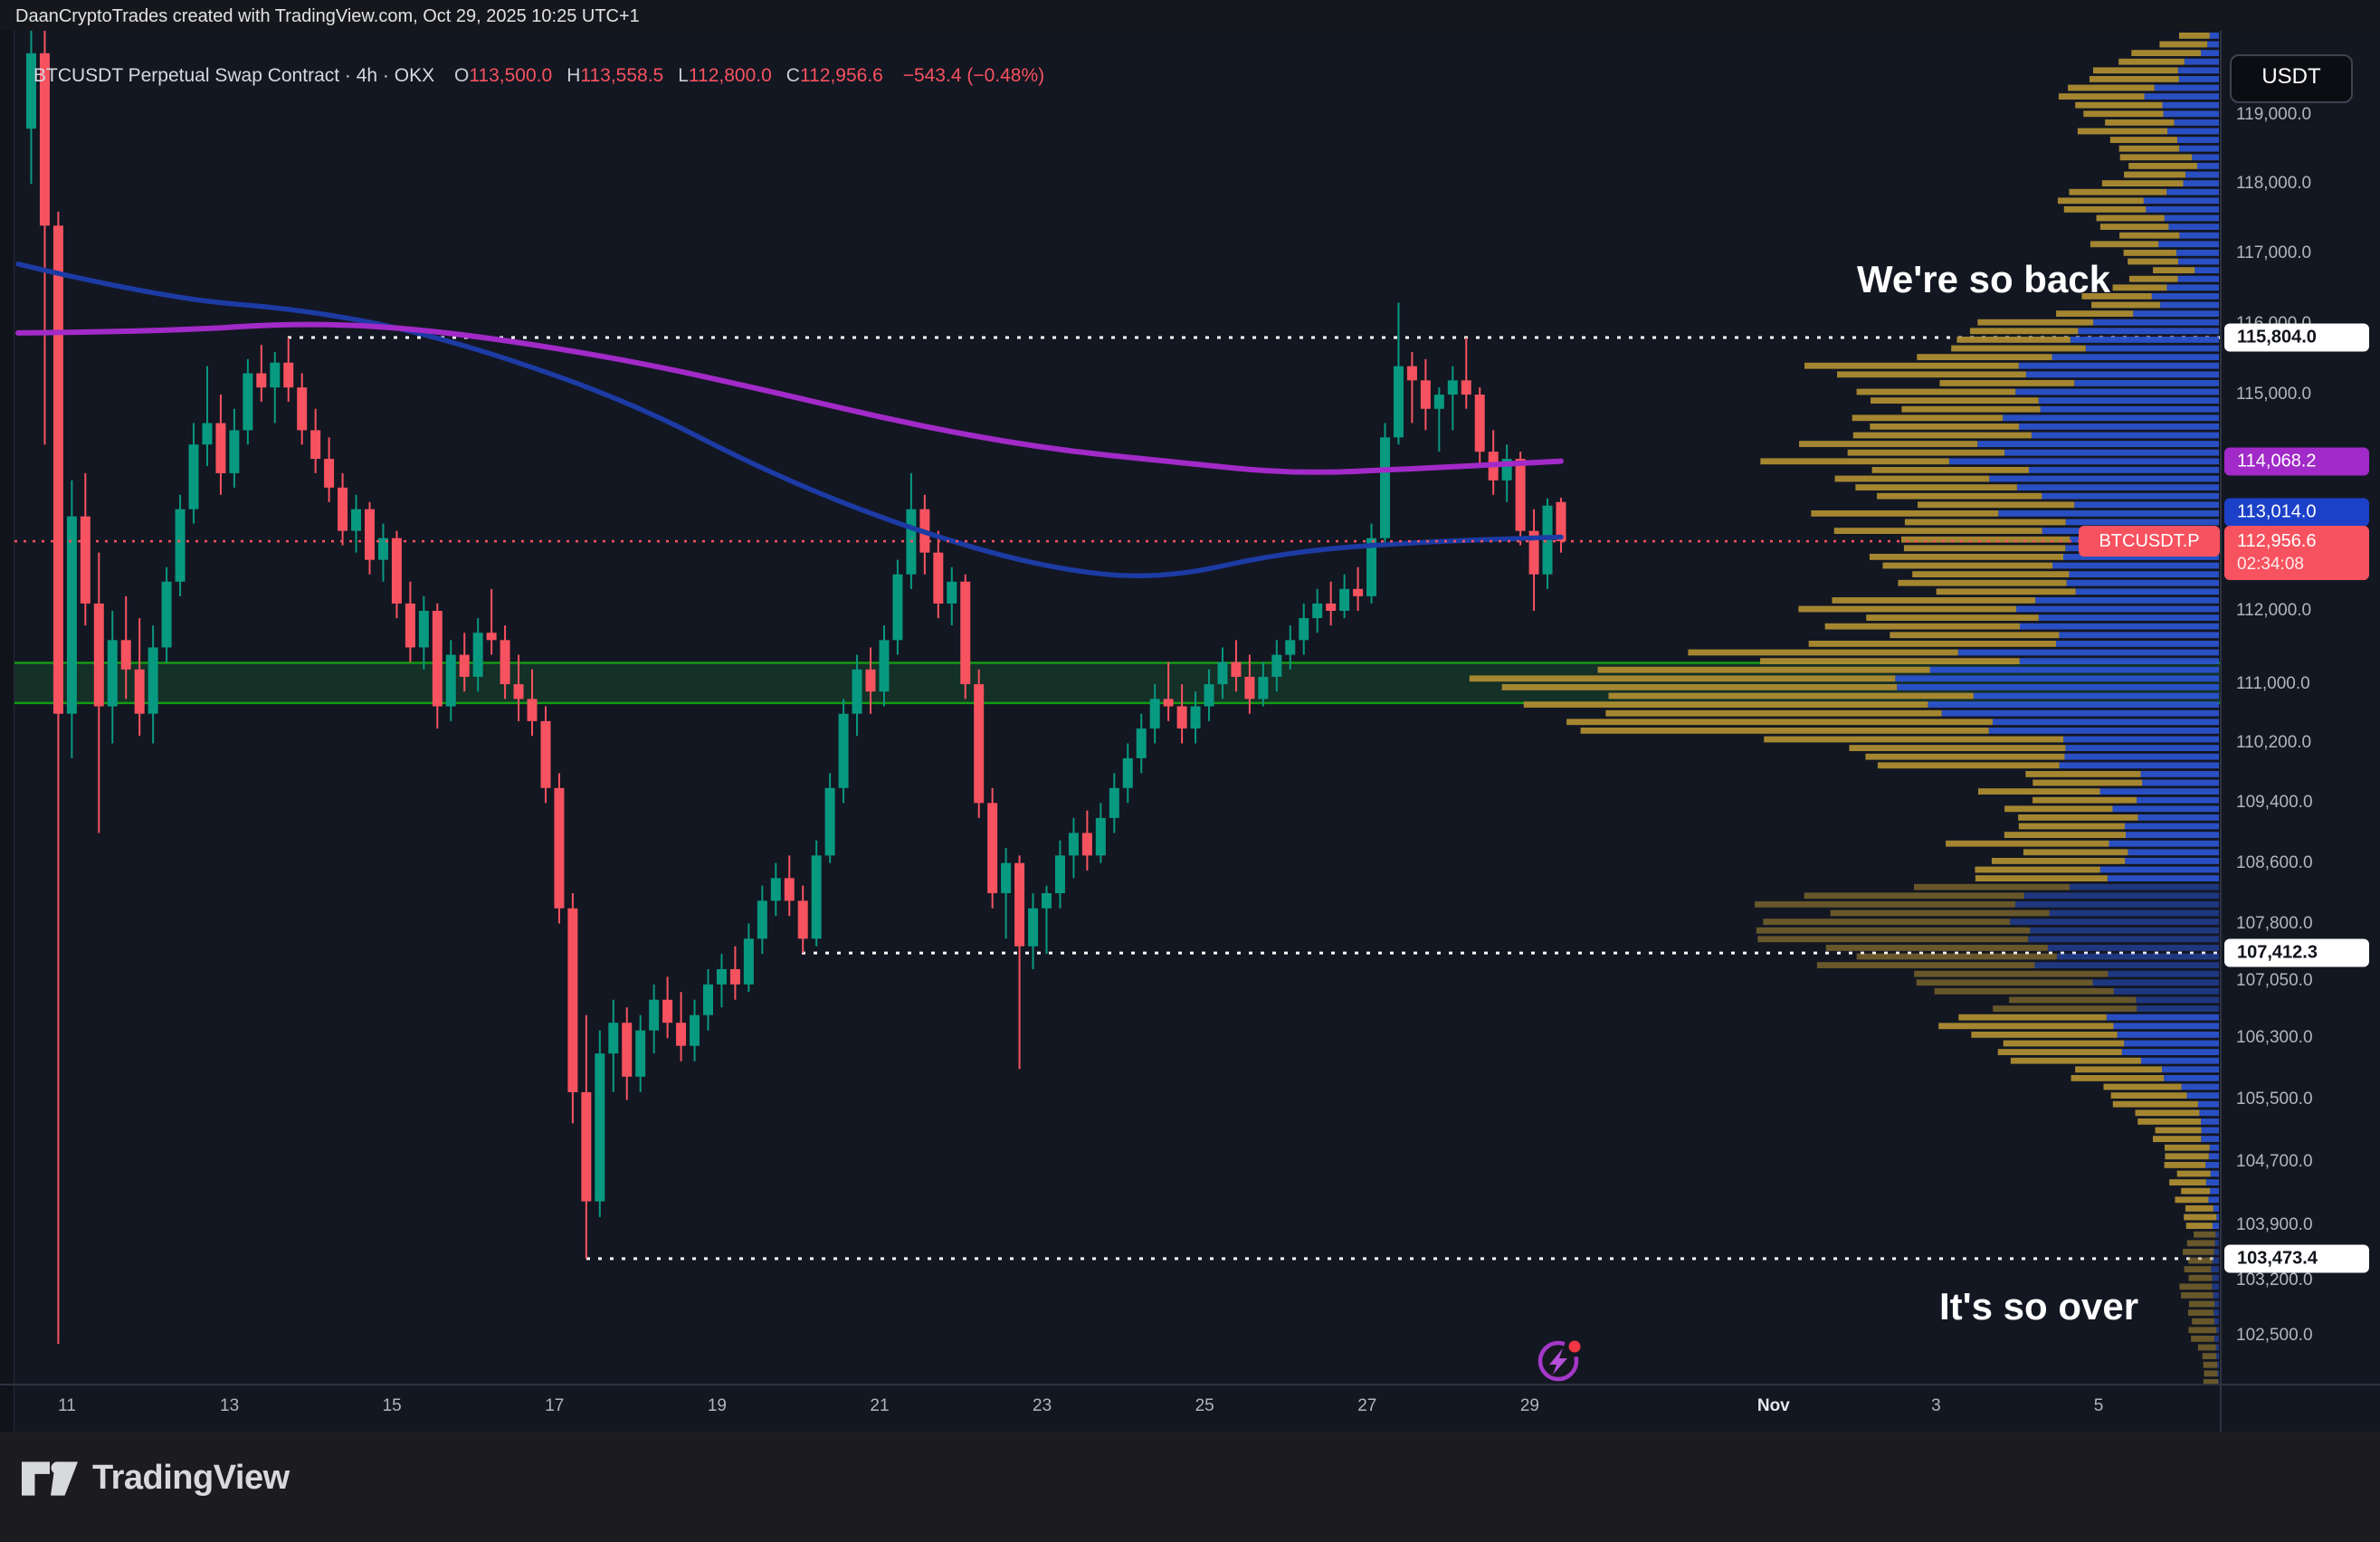  Describe the element at coordinates (2039, 1306) in the screenshot. I see `annotation-bottom: It's so over` at that location.